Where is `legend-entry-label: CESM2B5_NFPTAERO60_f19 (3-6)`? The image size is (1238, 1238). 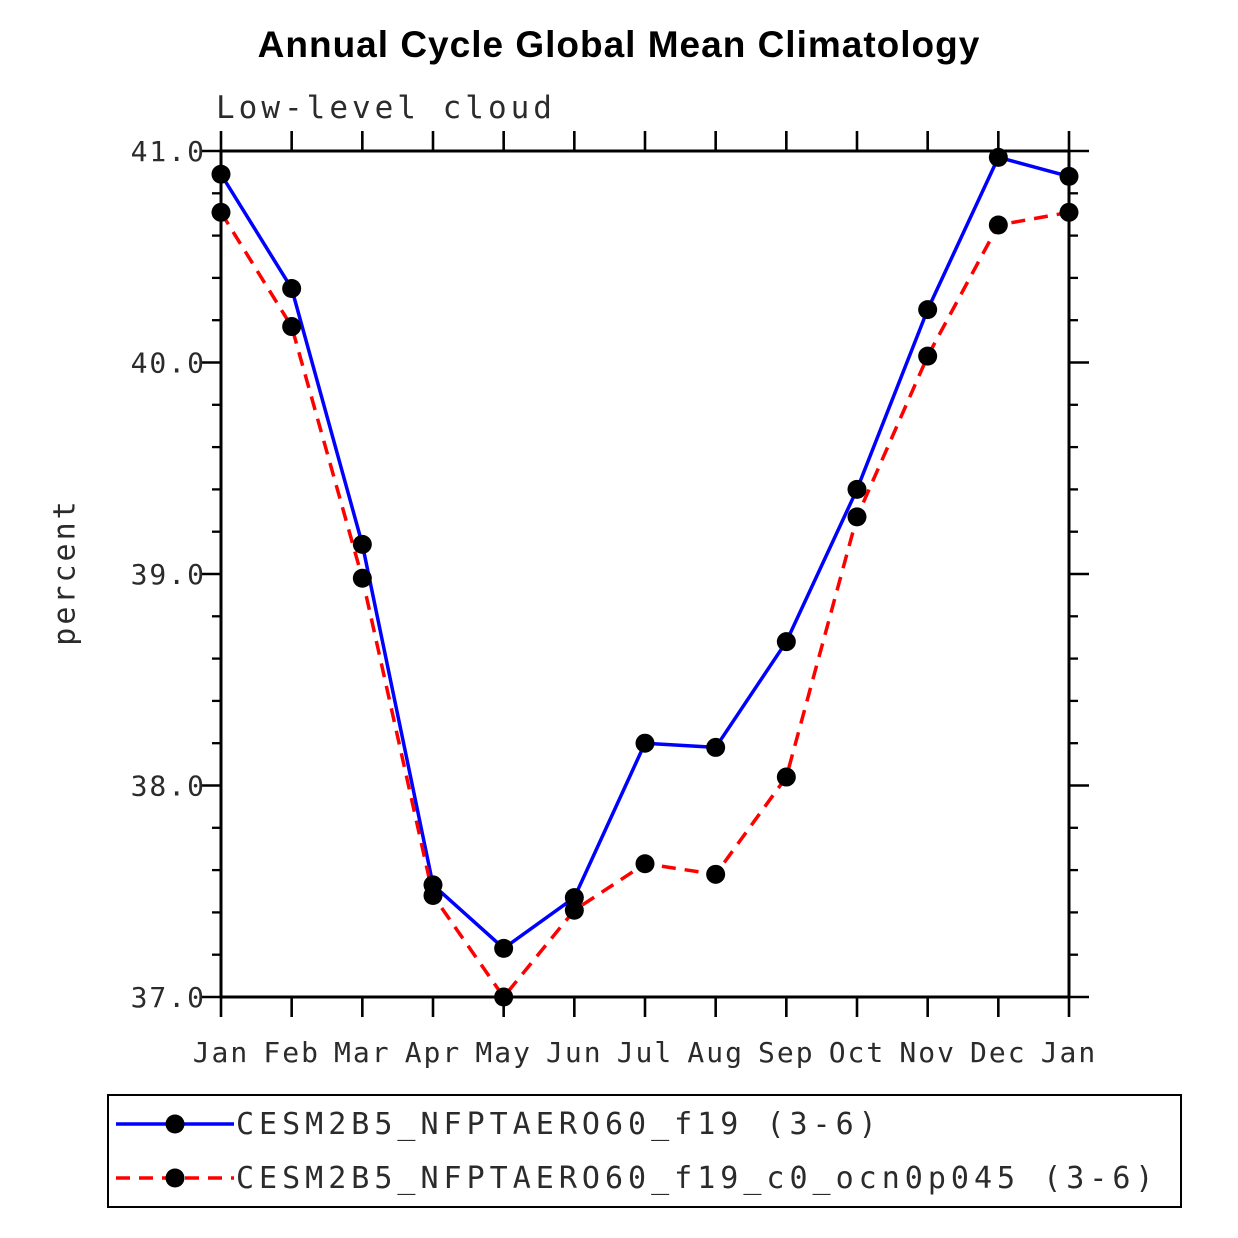
legend-entry-label: CESM2B5_NFPTAERO60_f19 (3-6) is located at coordinates (559, 1124).